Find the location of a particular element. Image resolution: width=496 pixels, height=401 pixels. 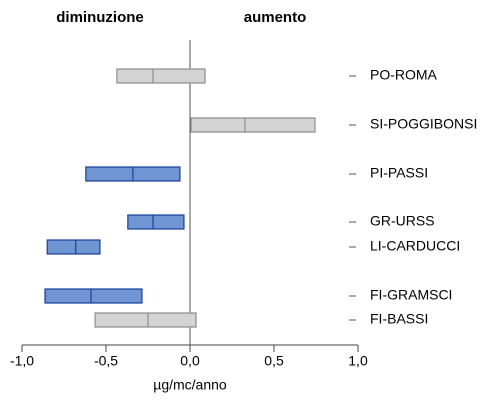

left-header: diminuzione is located at coordinates (100, 17).